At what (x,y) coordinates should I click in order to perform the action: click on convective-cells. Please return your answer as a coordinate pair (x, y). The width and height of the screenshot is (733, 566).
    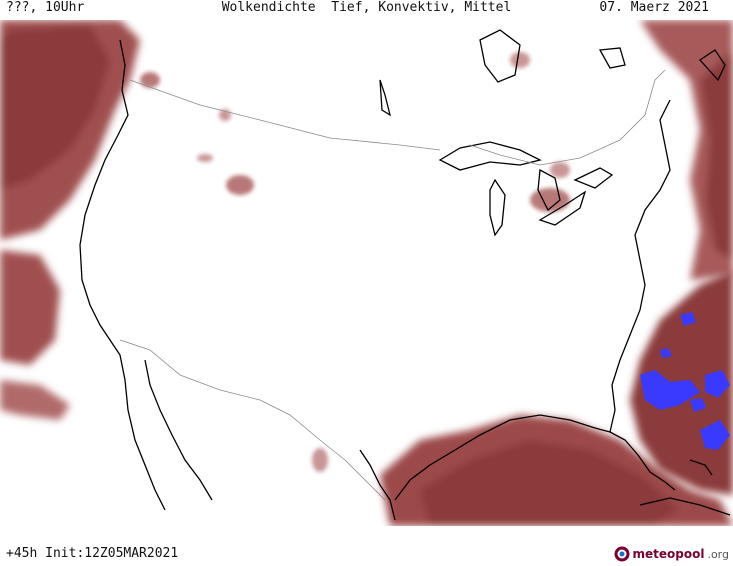
    Looking at the image, I should click on (685, 381).